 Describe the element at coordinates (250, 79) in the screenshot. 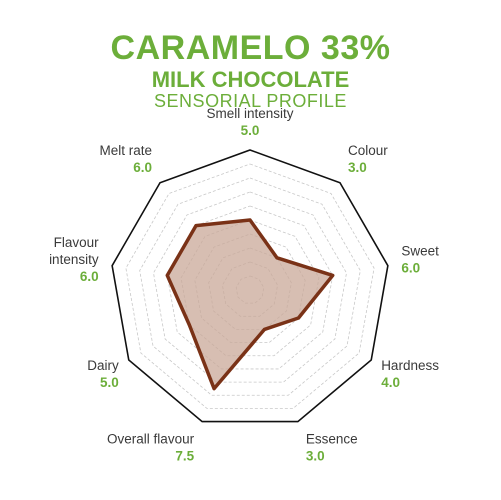

I see `chart-subtitle: MILK CHOCOLATE` at that location.